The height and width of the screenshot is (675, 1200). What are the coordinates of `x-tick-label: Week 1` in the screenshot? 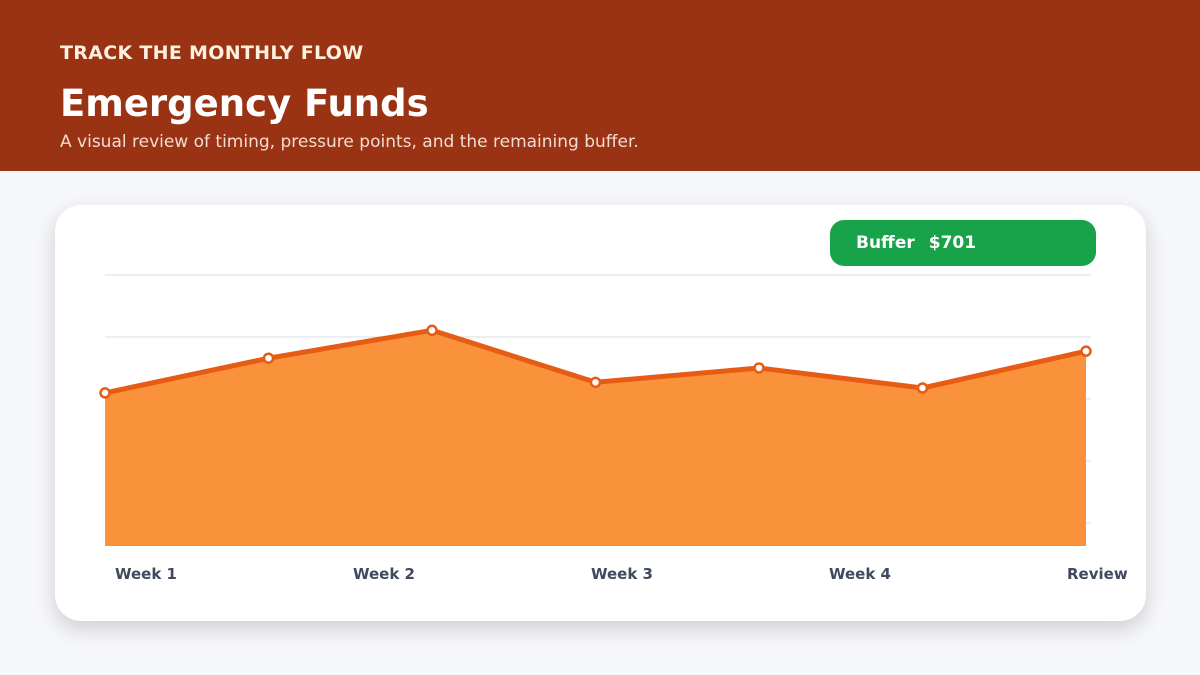 It's located at (146, 574).